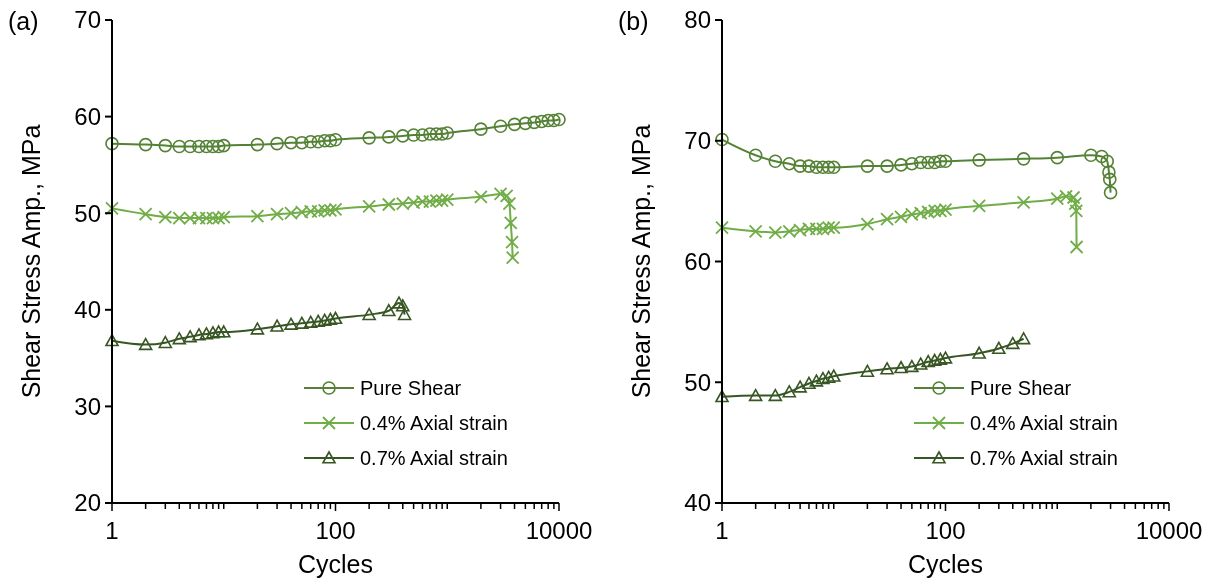 This screenshot has width=1219, height=585. Describe the element at coordinates (87, 406) in the screenshot. I see `y-tick-label: 30` at that location.